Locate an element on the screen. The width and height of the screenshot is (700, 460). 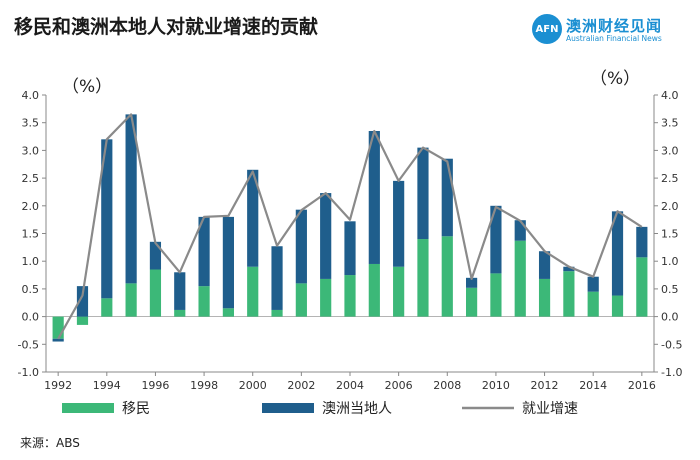
y-tick-label-right: 2.0 is located at coordinates (670, 206).